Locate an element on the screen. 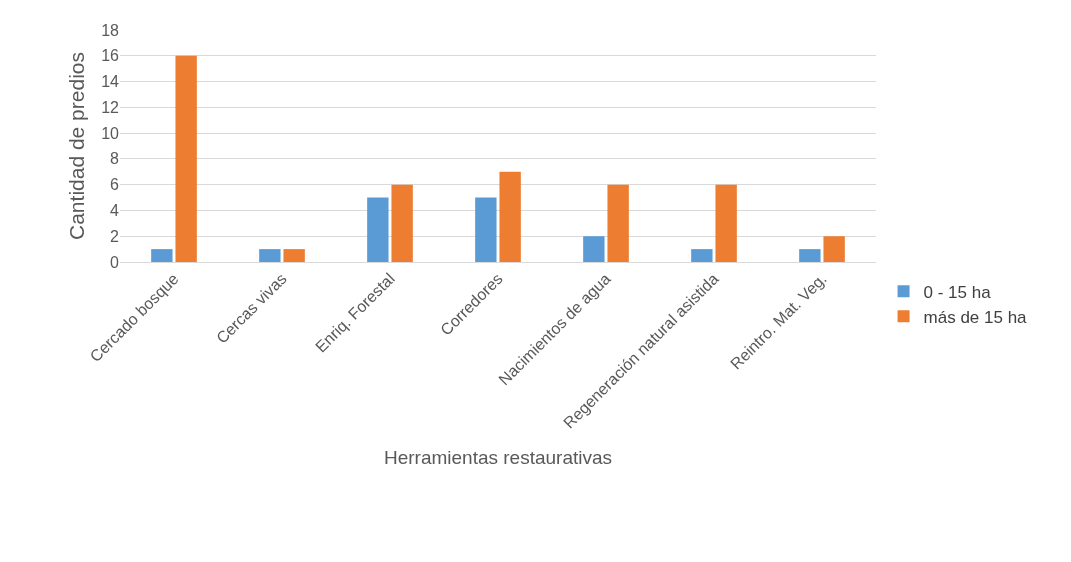  y-tick-label: 4 is located at coordinates (115, 211).